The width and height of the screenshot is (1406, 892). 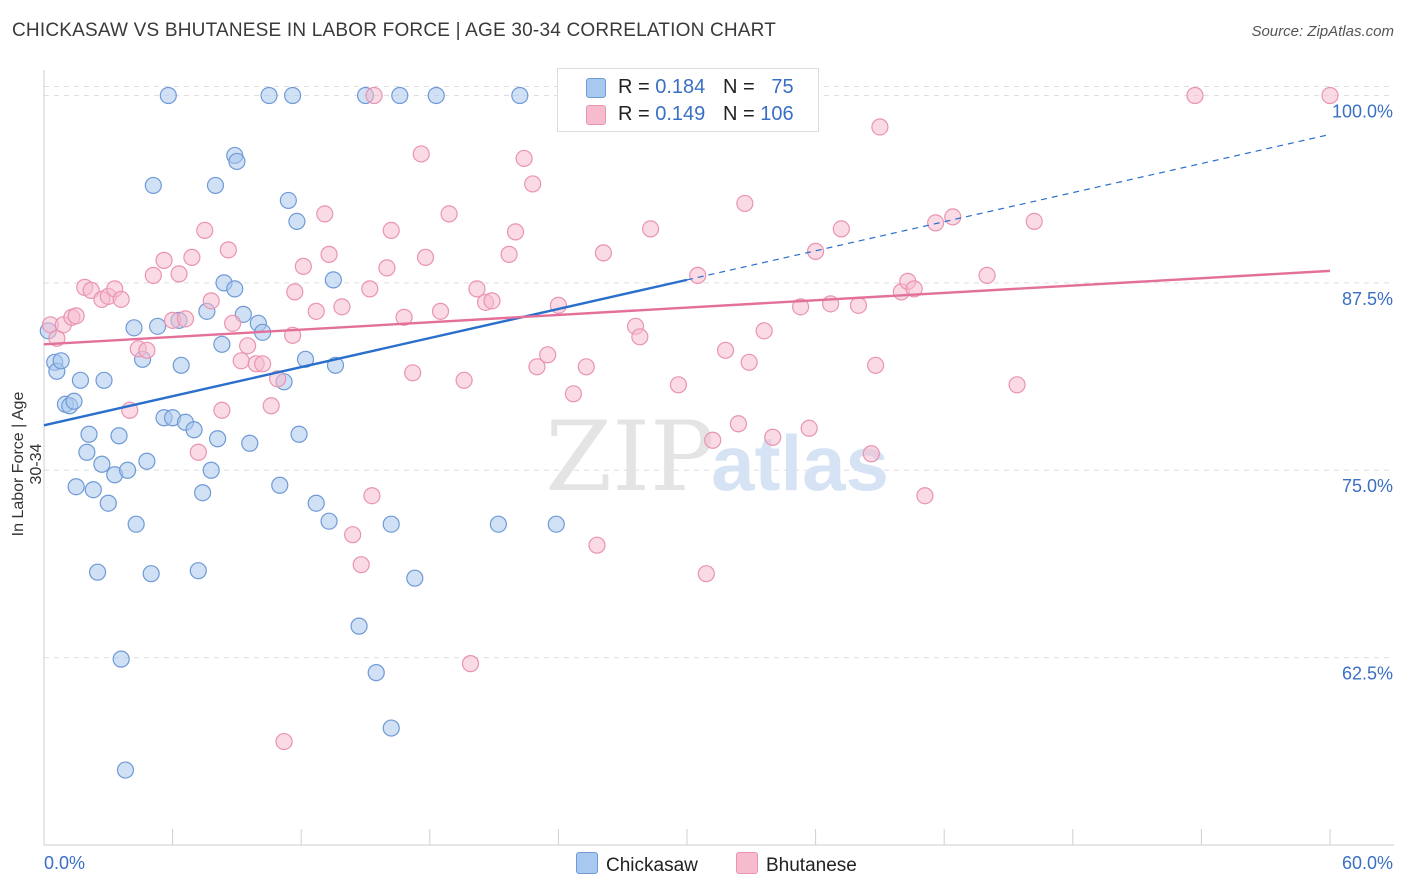 I want to click on legend-n-label: N =, so click(x=739, y=87).